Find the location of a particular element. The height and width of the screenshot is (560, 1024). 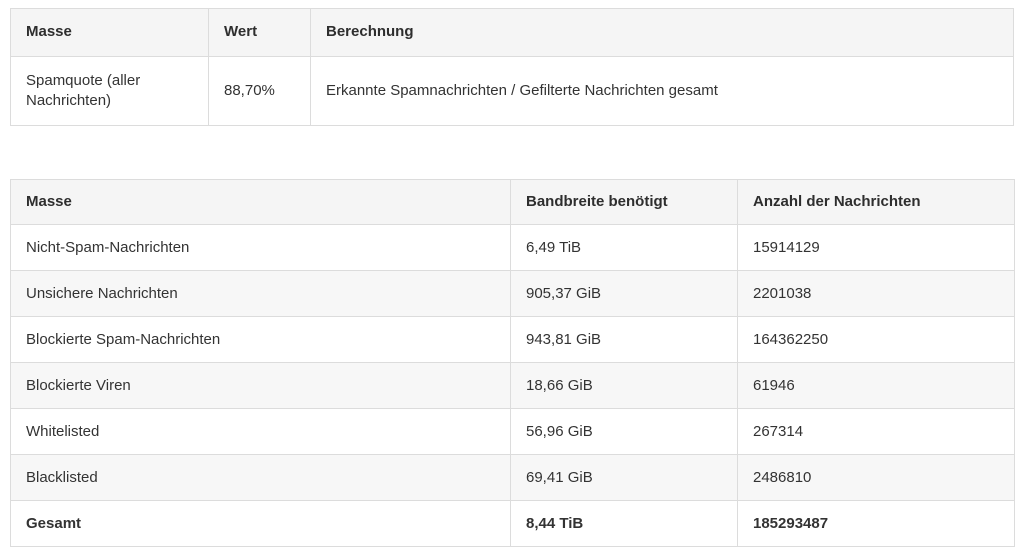

stats-cell-masse: Unsichere Nachrichten is located at coordinates (260, 294).